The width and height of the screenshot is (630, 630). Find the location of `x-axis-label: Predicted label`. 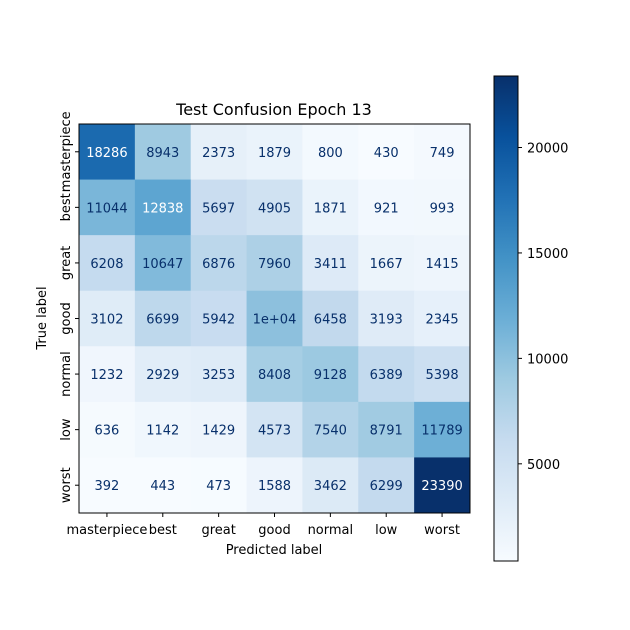

x-axis-label: Predicted label is located at coordinates (274, 550).